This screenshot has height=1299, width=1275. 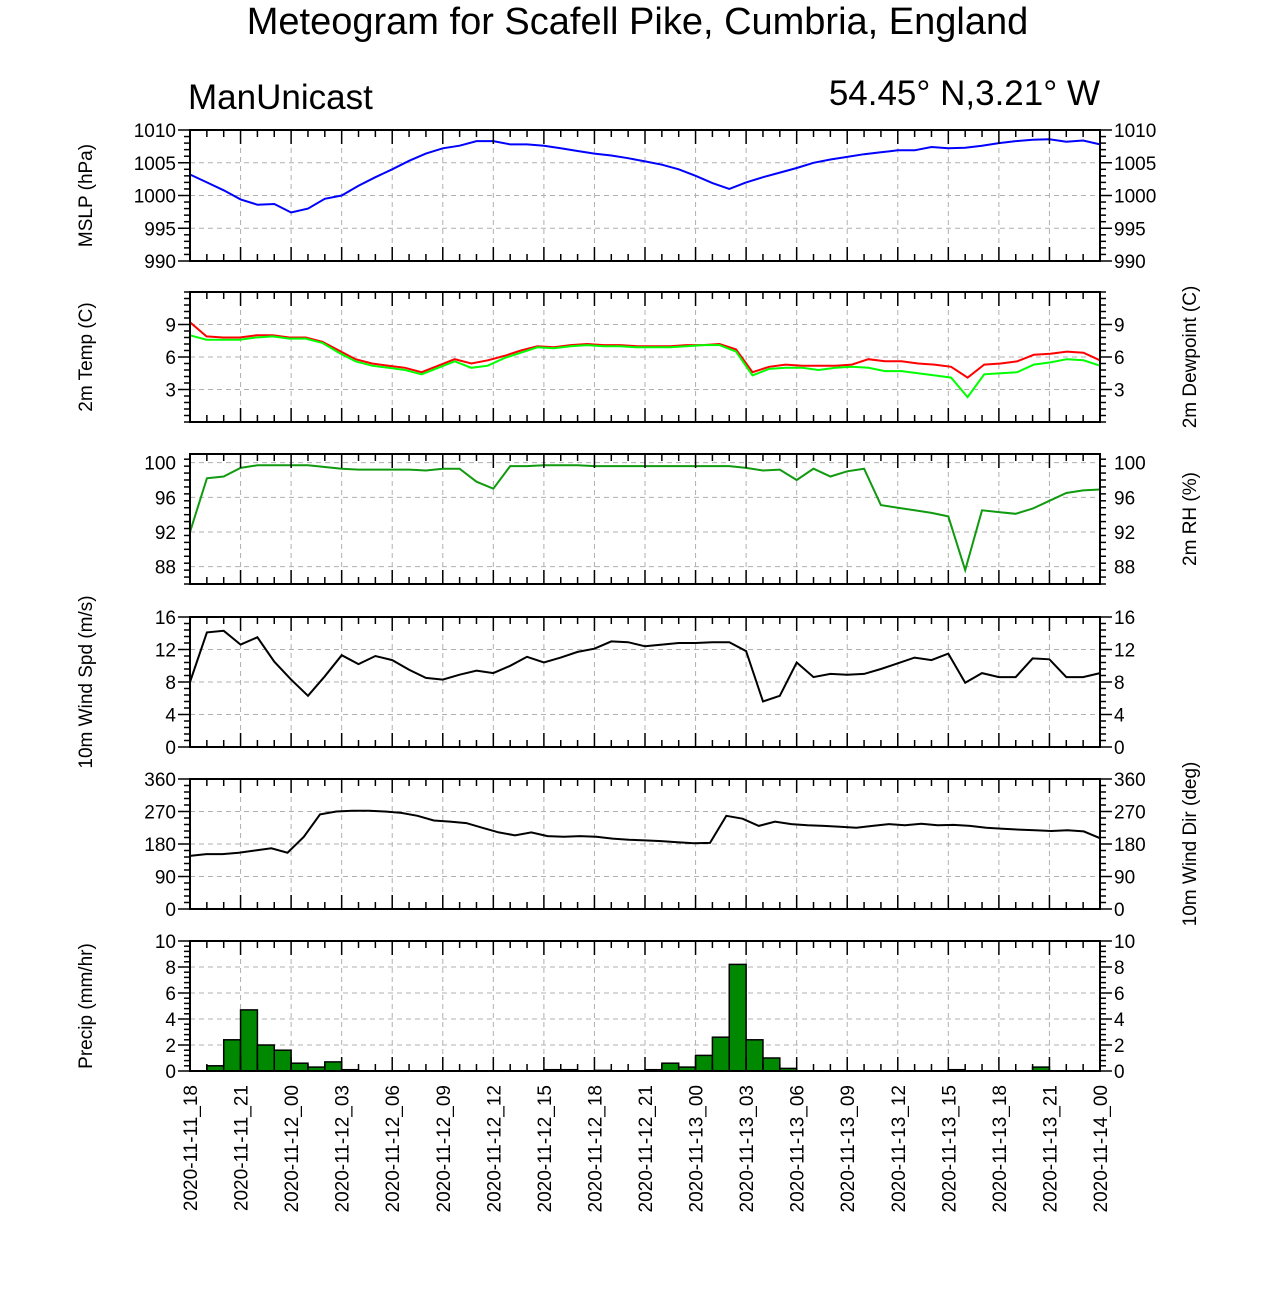 What do you see at coordinates (86, 195) in the screenshot?
I see `y-axis-label-left: MSLP (hPa)` at bounding box center [86, 195].